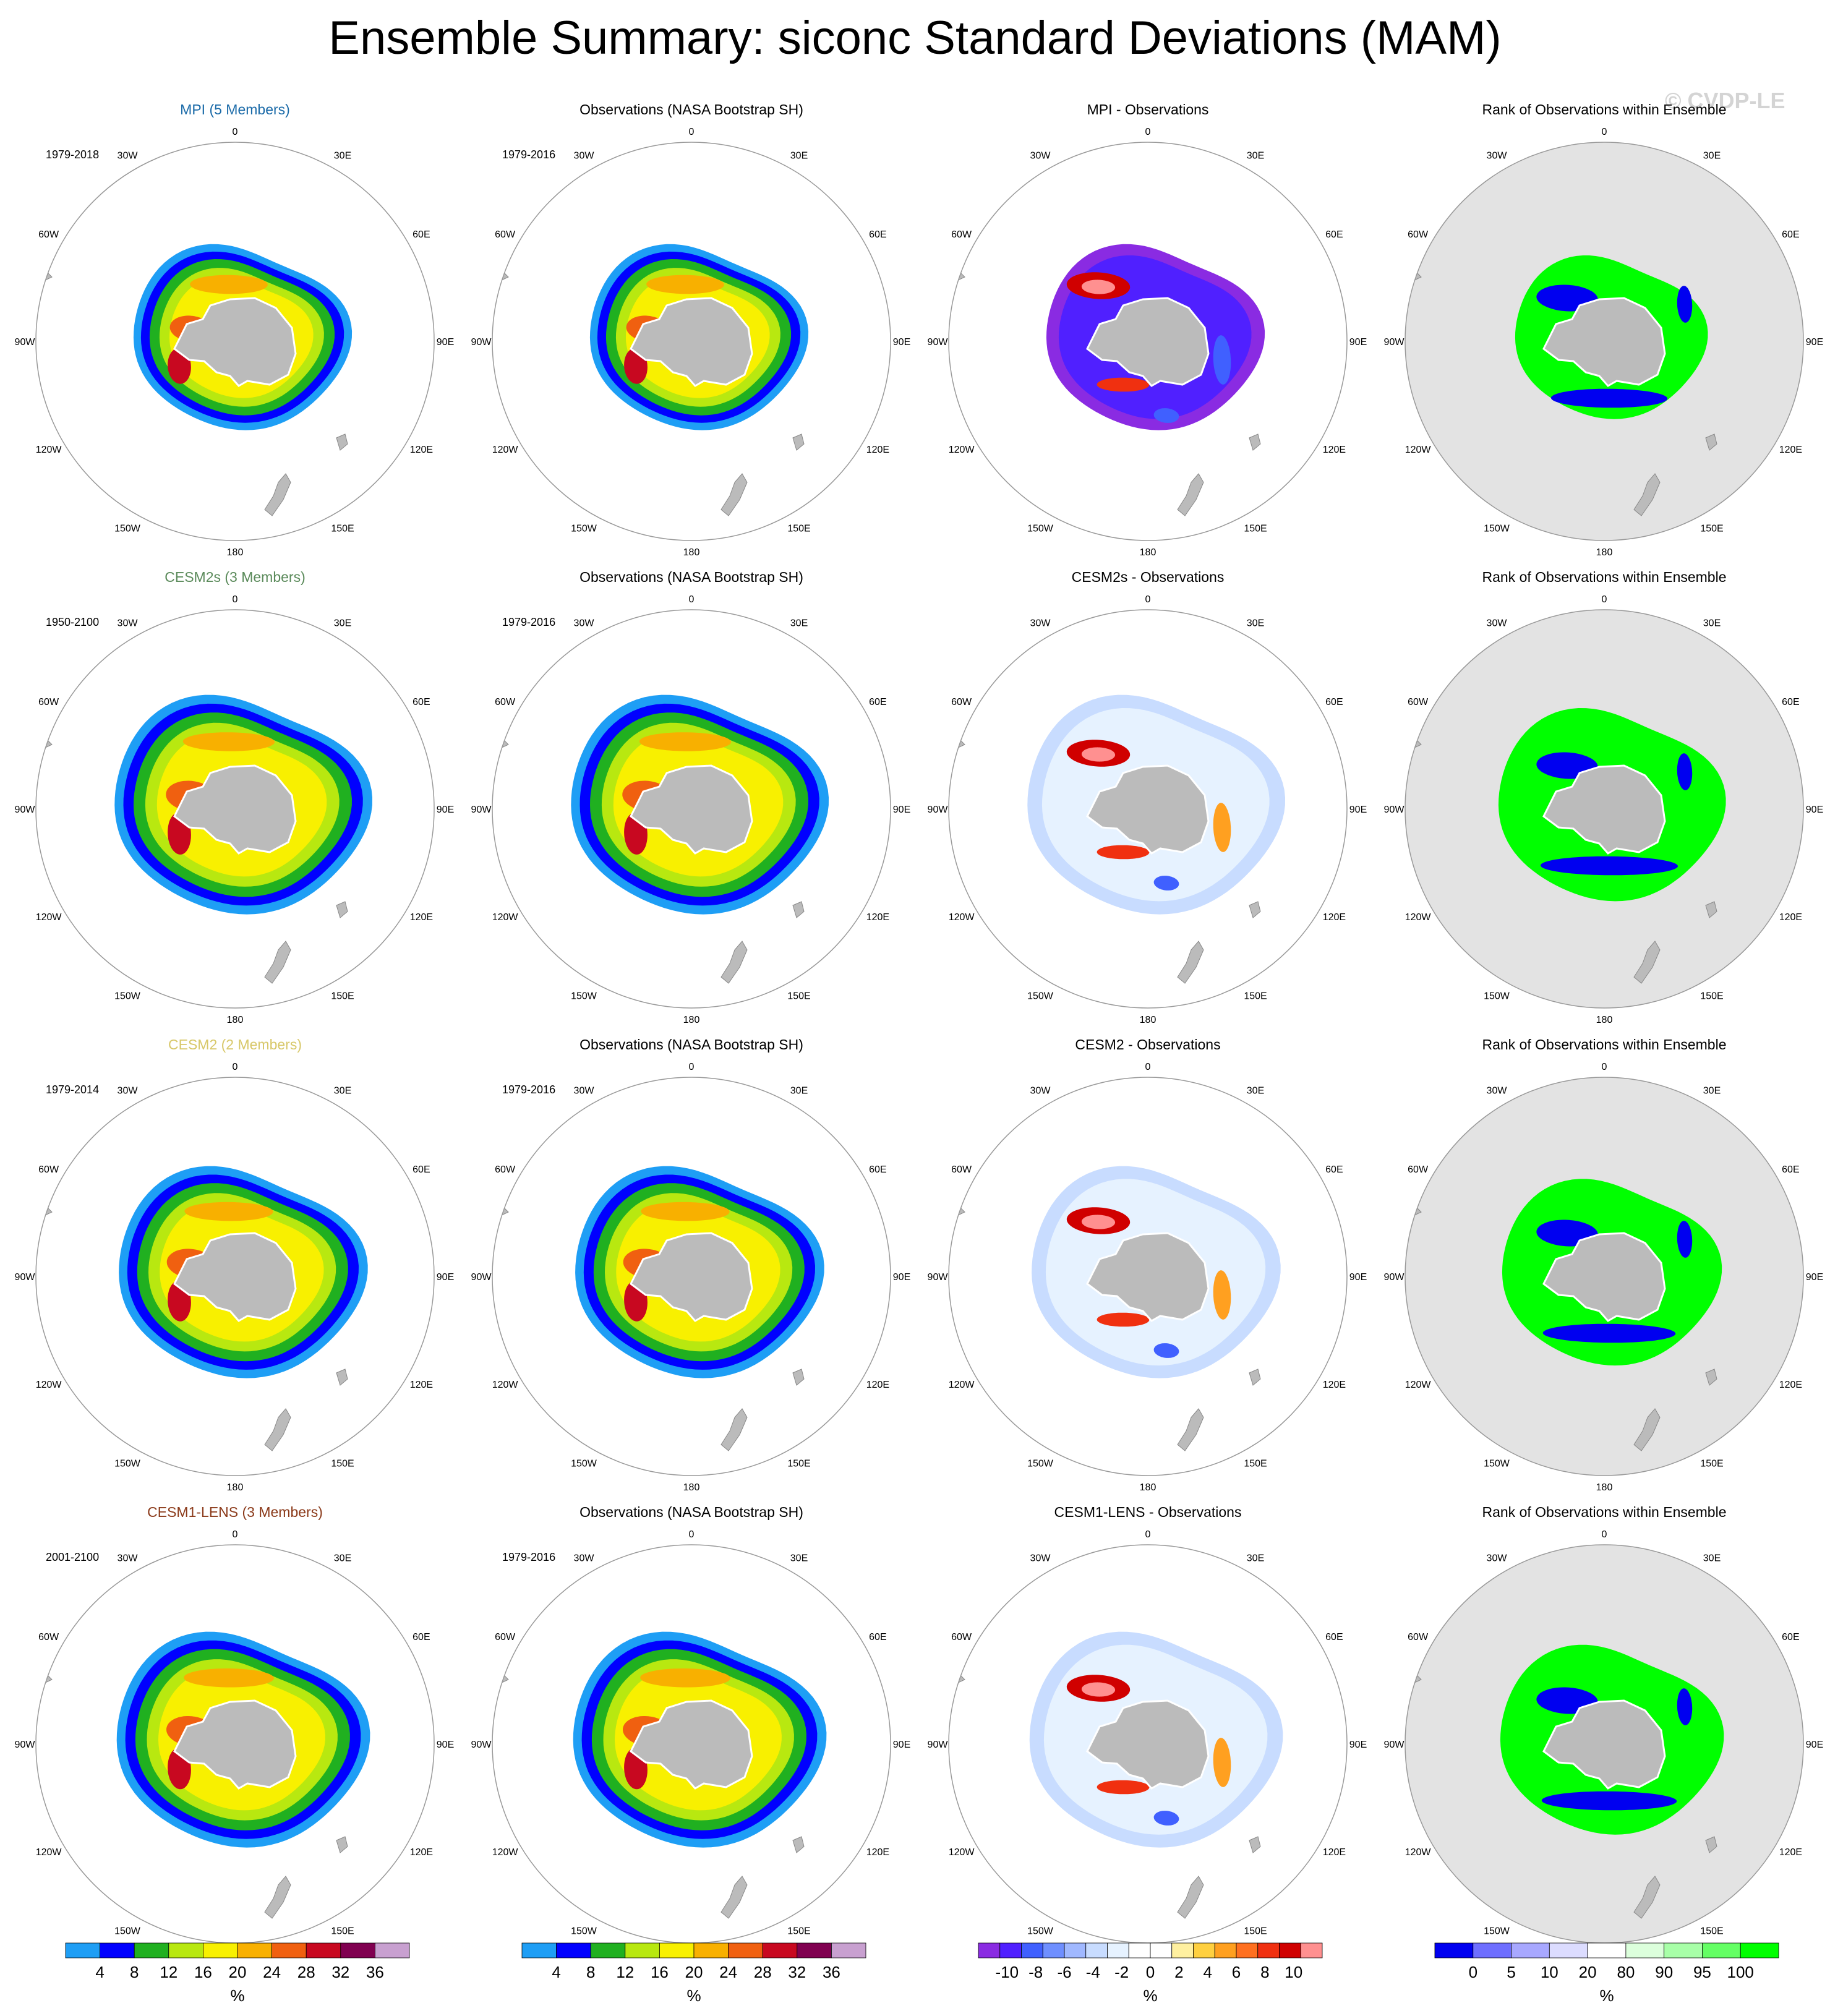 The height and width of the screenshot is (2016, 1830). Describe the element at coordinates (691, 1044) in the screenshot. I see `panel-title: Observations (NASA Bootstrap SH)` at that location.